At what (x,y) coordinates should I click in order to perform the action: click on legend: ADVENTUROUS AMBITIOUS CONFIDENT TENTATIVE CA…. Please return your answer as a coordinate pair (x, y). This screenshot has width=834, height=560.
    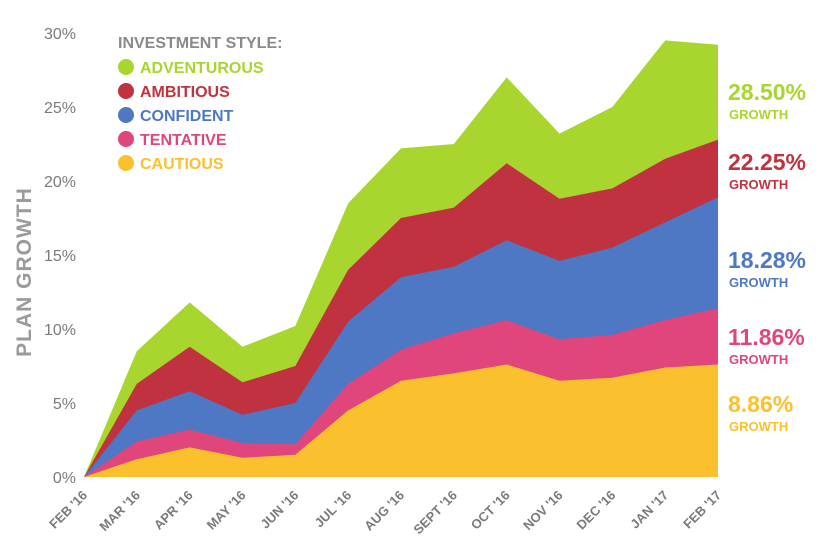
    Looking at the image, I should click on (191, 116).